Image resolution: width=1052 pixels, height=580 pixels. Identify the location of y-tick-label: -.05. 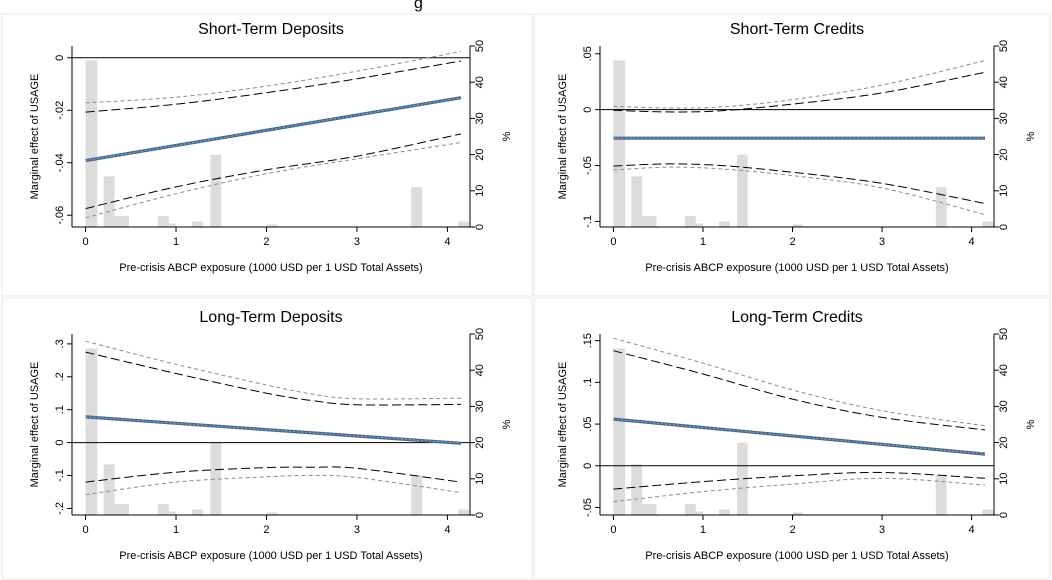
(588, 507).